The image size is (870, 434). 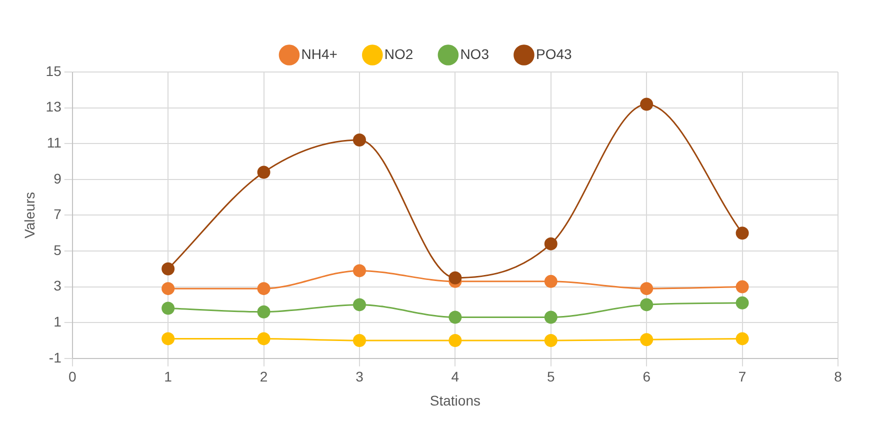 What do you see at coordinates (455, 376) in the screenshot?
I see `x-tick-label: 4` at bounding box center [455, 376].